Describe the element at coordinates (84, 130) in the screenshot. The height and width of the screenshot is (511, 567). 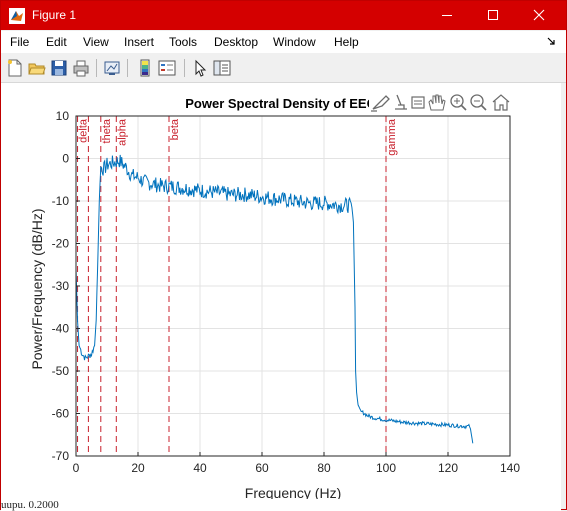
I see `band-label: delta` at that location.